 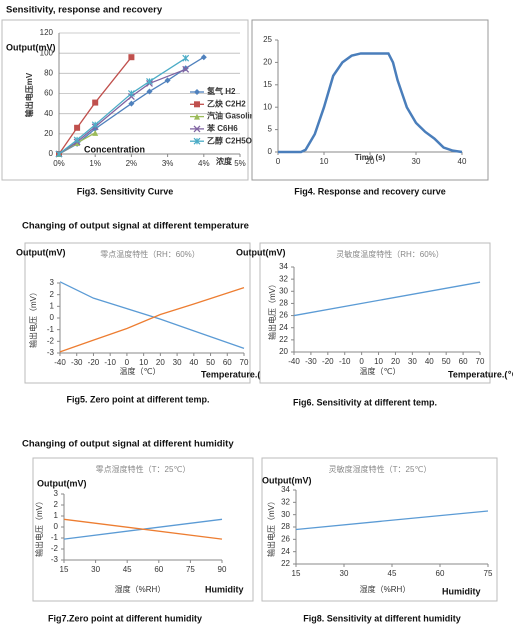 What do you see at coordinates (125, 618) in the screenshot?
I see `caption: Fig7.Zero point at different humidity` at bounding box center [125, 618].